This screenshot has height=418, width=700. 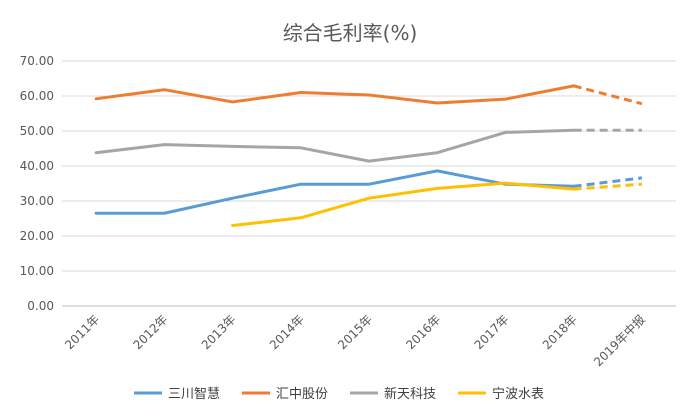 What do you see at coordinates (410, 394) in the screenshot?
I see `legend-label: 新天科技` at bounding box center [410, 394].